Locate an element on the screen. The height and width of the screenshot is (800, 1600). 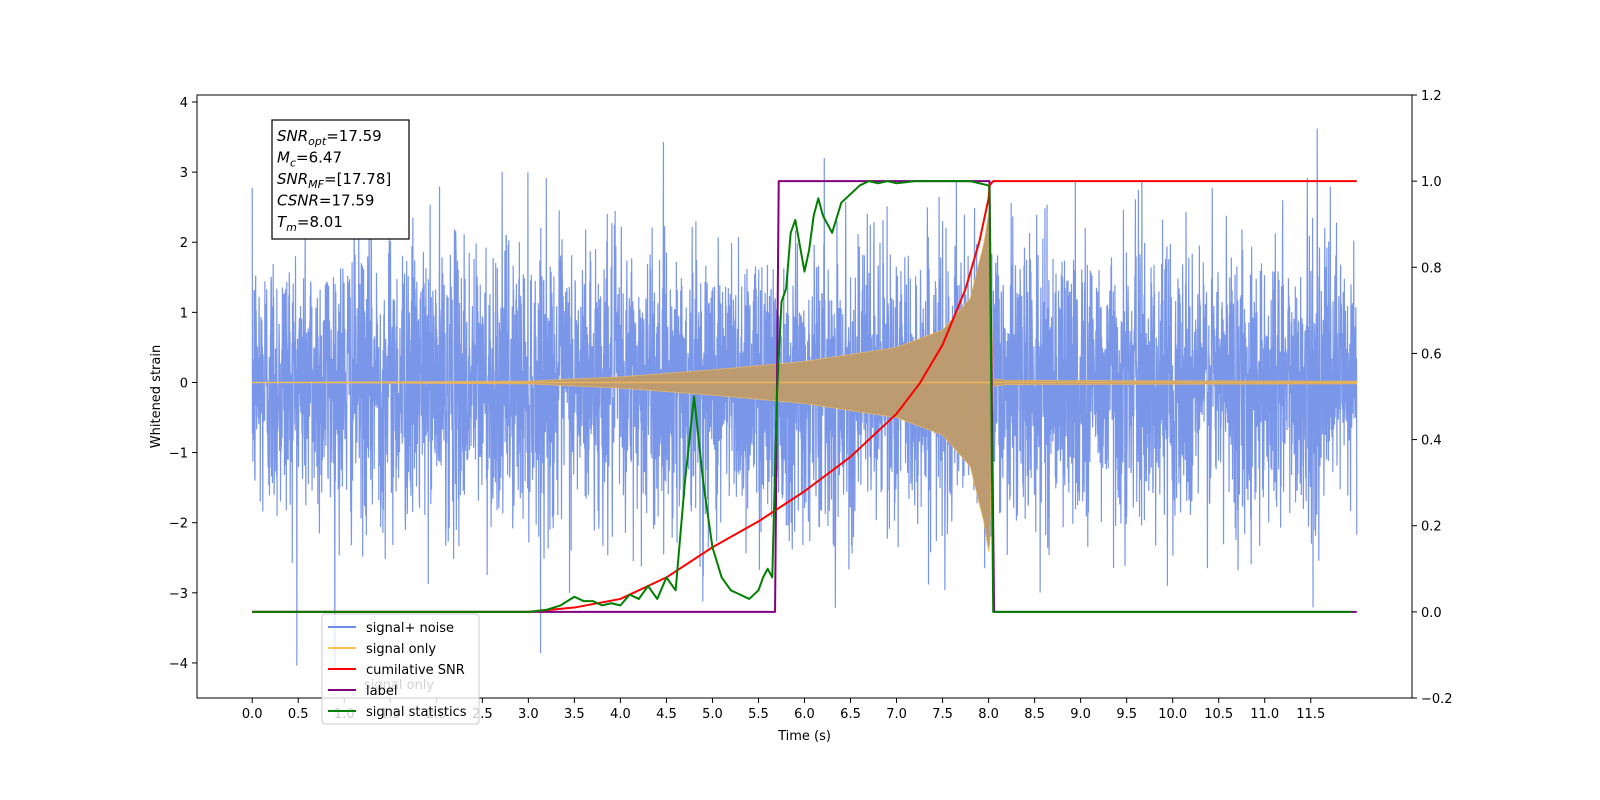
y-right-tick-label: 0.2 is located at coordinates (1431, 527).